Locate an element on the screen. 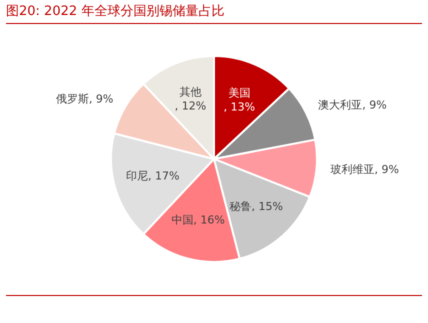 This screenshot has height=323, width=428. slice-label: 美国 is located at coordinates (239, 93).